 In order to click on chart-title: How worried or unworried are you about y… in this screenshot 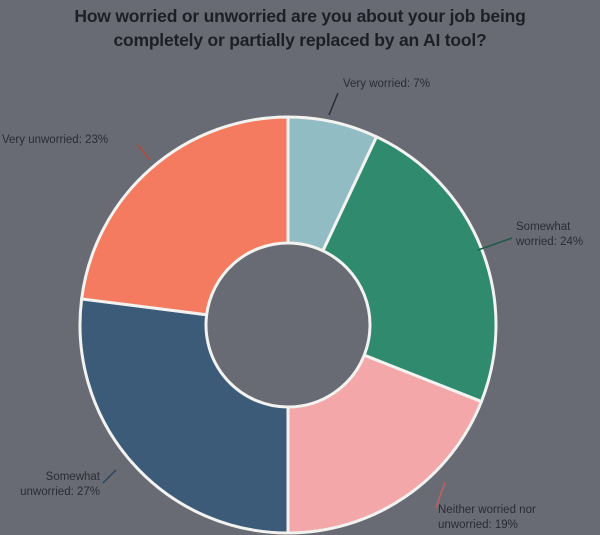, I will do `click(300, 28)`.